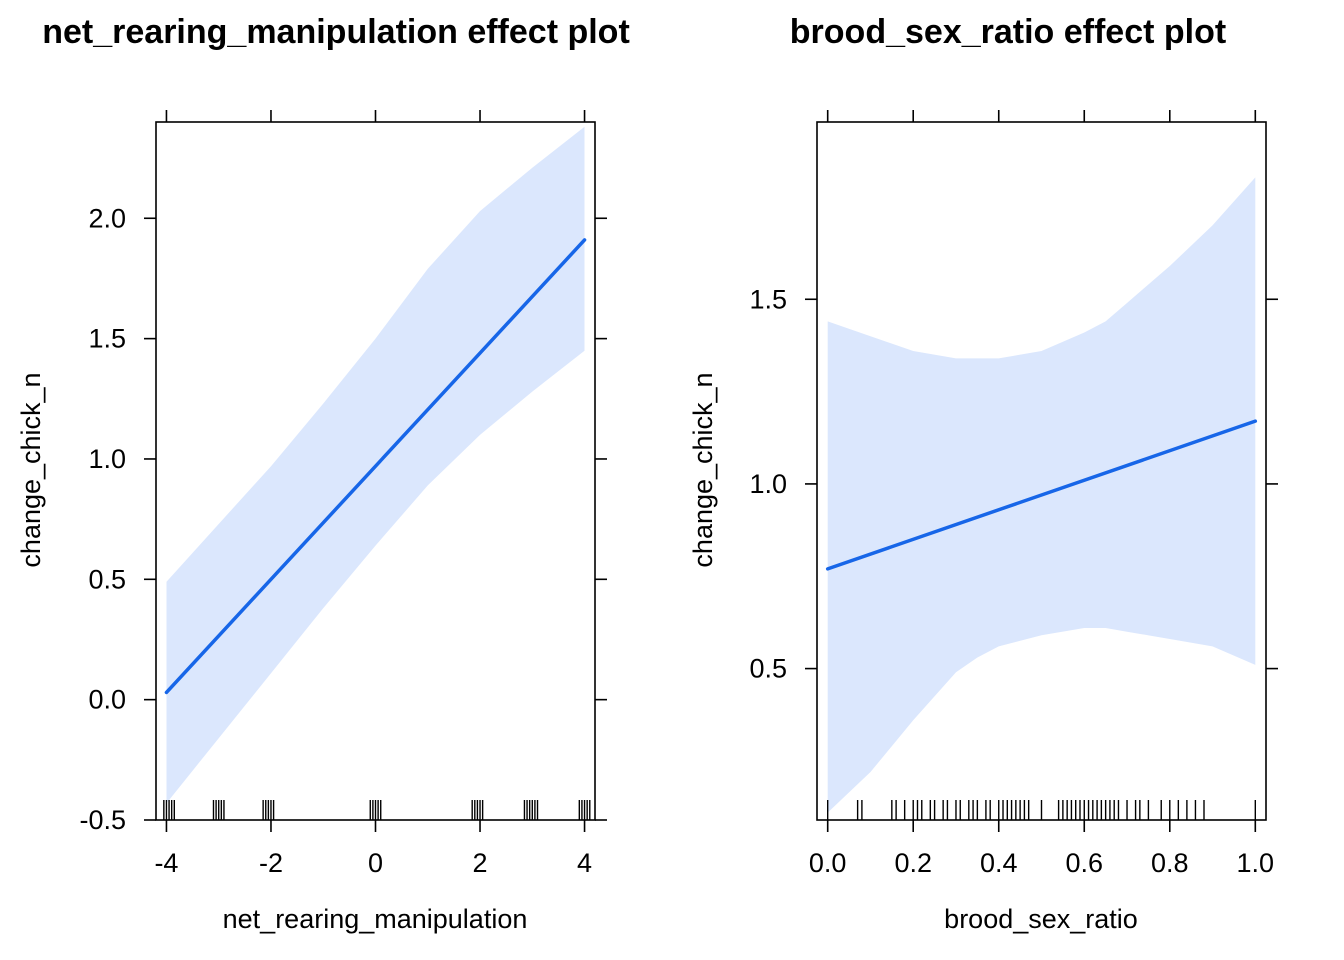 This screenshot has height=960, width=1344. I want to click on panel-title: brood_sex_ratio effect plot, so click(1008, 32).